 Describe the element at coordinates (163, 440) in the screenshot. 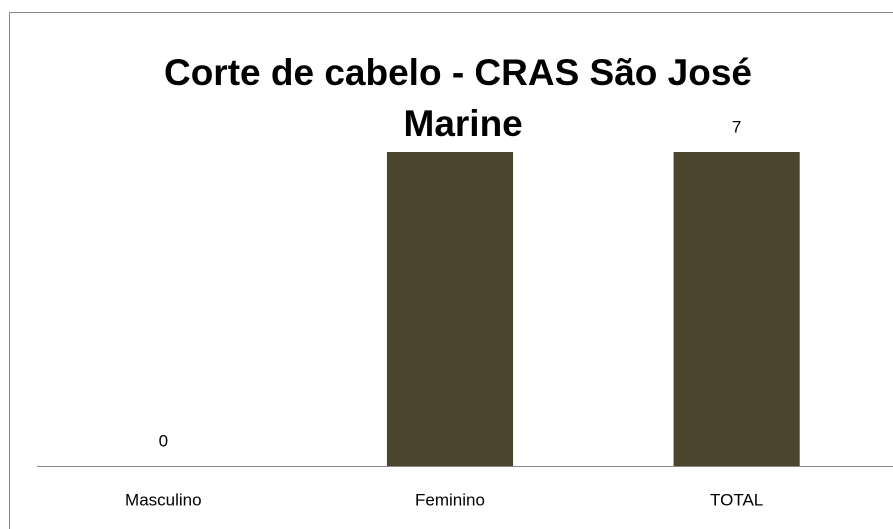

I see `data-label: 0` at that location.